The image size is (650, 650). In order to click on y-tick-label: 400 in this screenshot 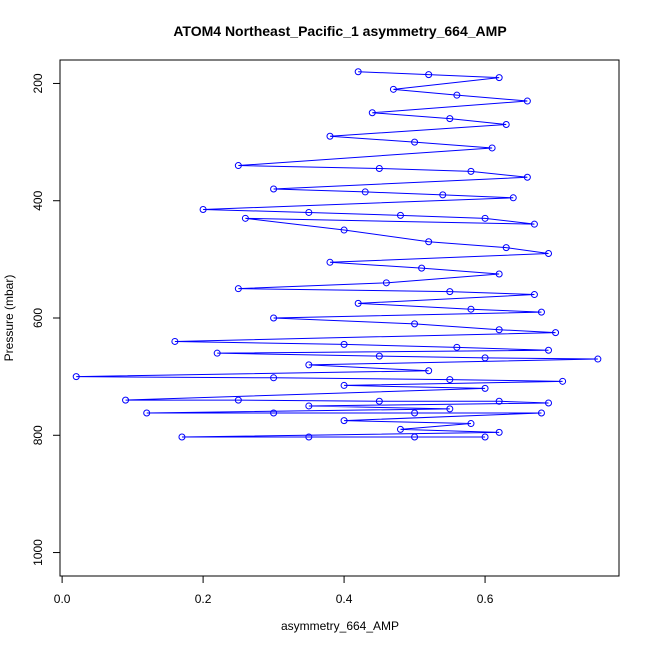, I will do `click(38, 200)`.